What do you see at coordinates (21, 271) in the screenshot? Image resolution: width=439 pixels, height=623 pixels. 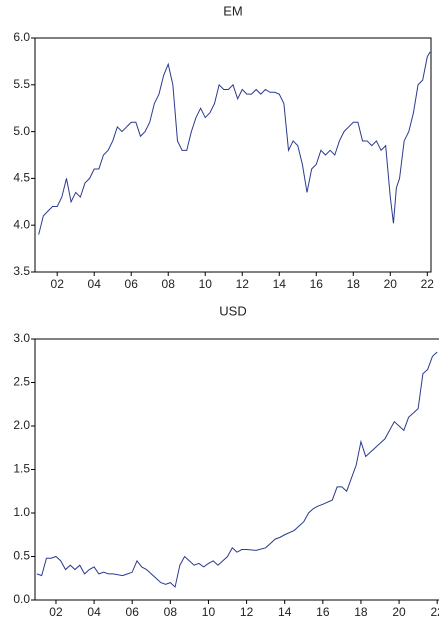 I see `y-tick-label: 3.5` at bounding box center [21, 271].